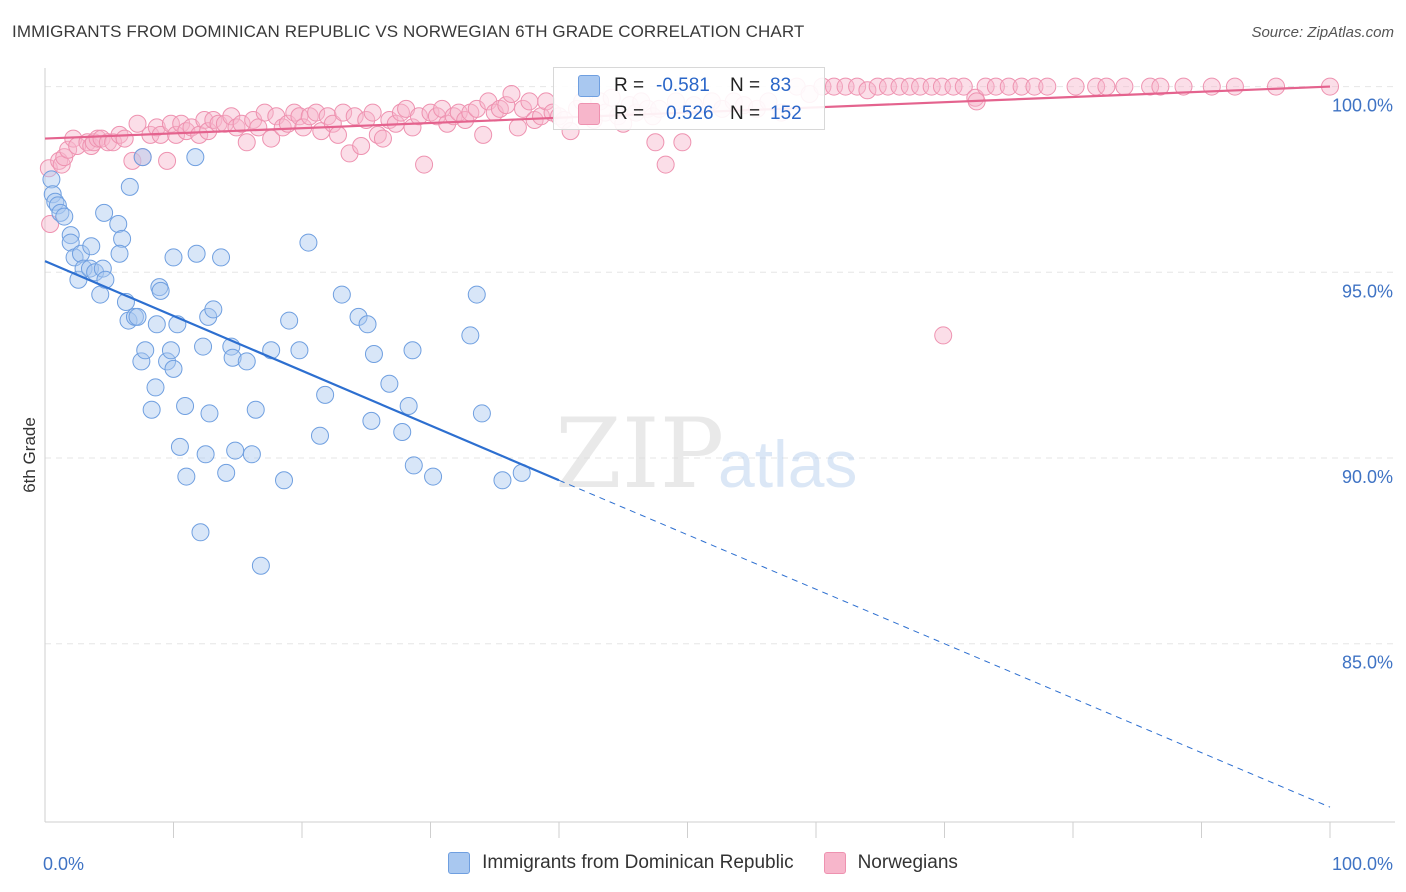 This screenshot has height=892, width=1406. I want to click on legend-label-dominican: Immigrants from Dominican Republic, so click(638, 862).